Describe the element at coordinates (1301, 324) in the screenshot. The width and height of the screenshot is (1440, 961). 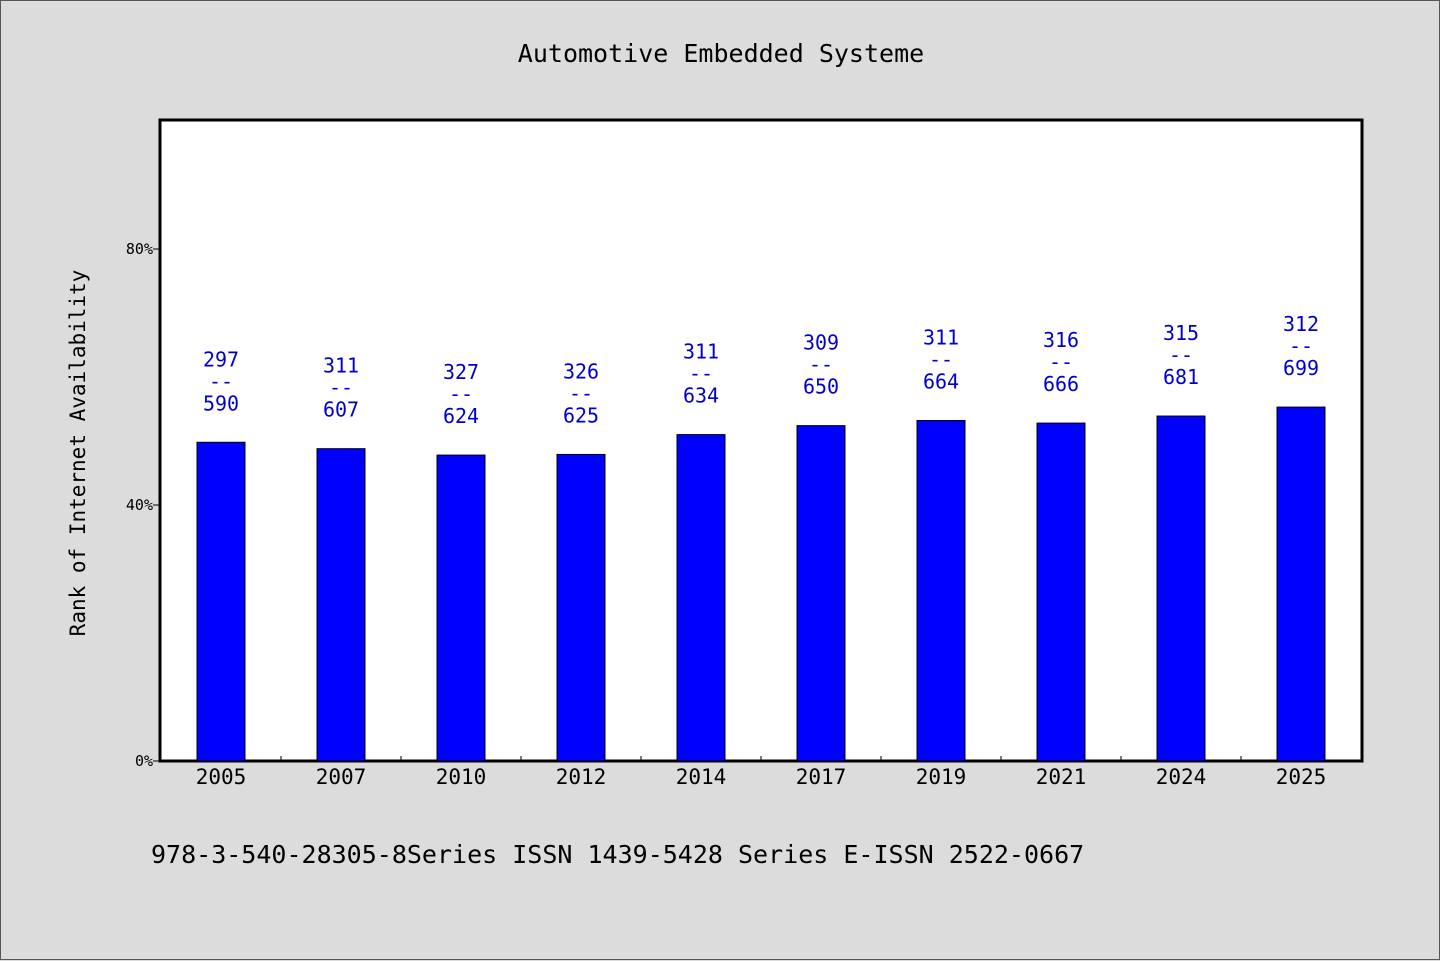
I see `bar-data-label: 312` at that location.